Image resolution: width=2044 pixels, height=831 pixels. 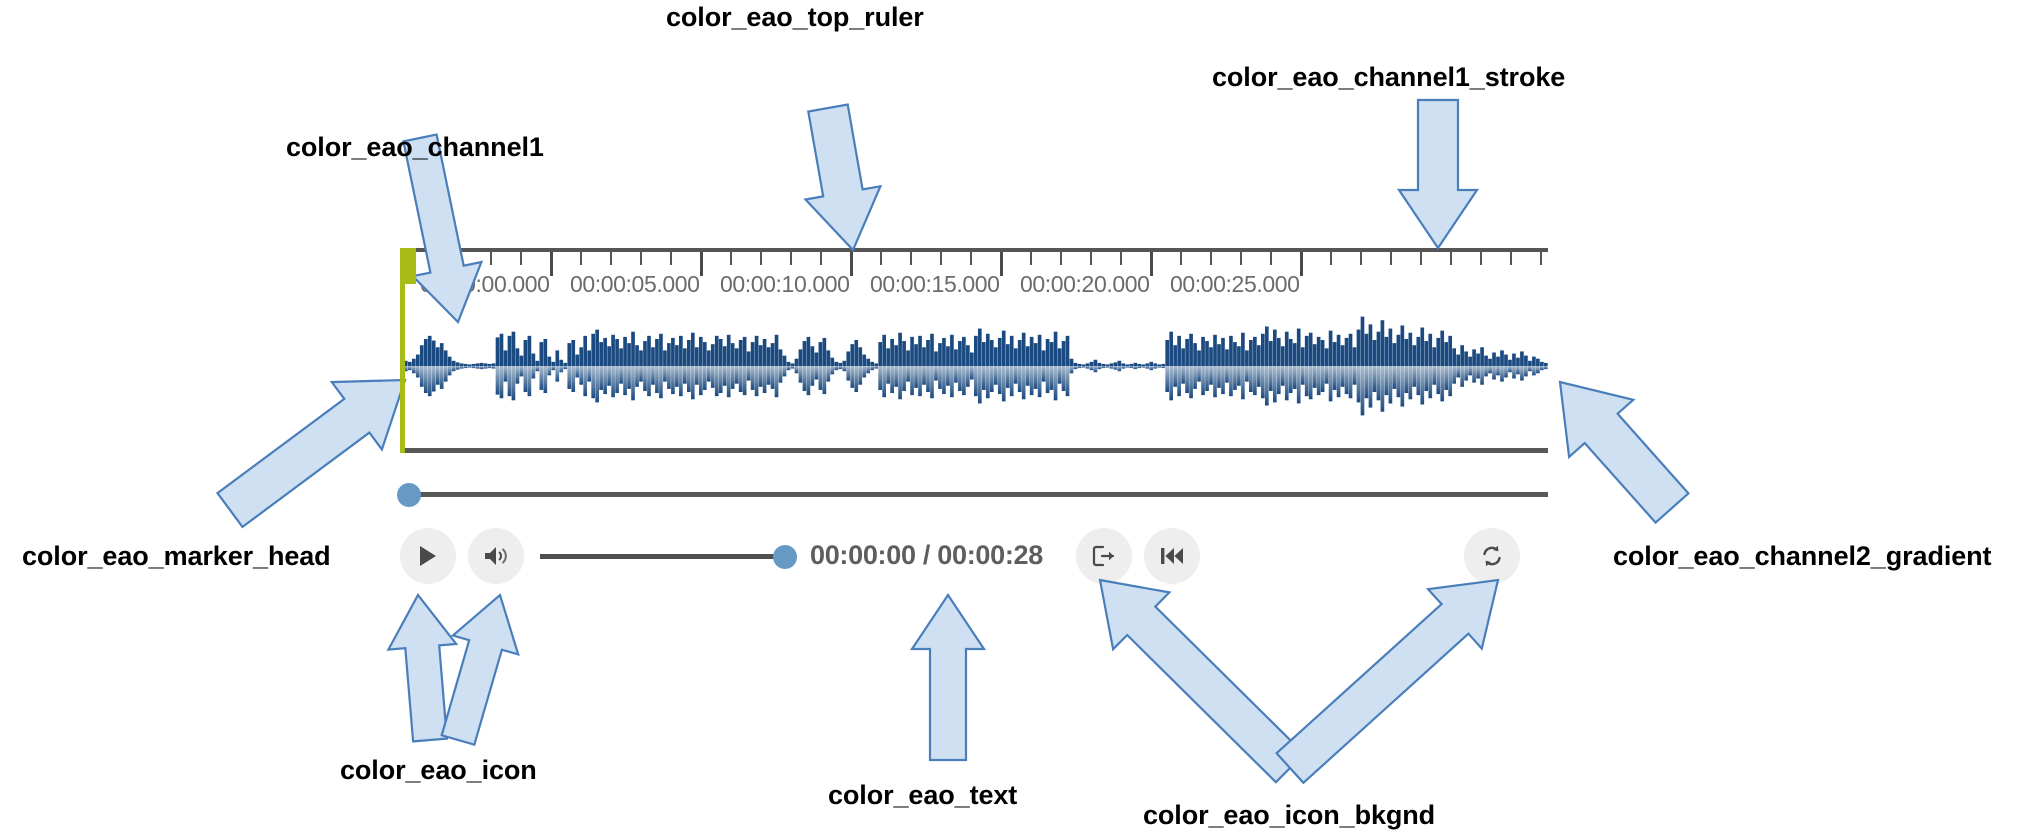 I want to click on playhead-marker-line, so click(x=402, y=350).